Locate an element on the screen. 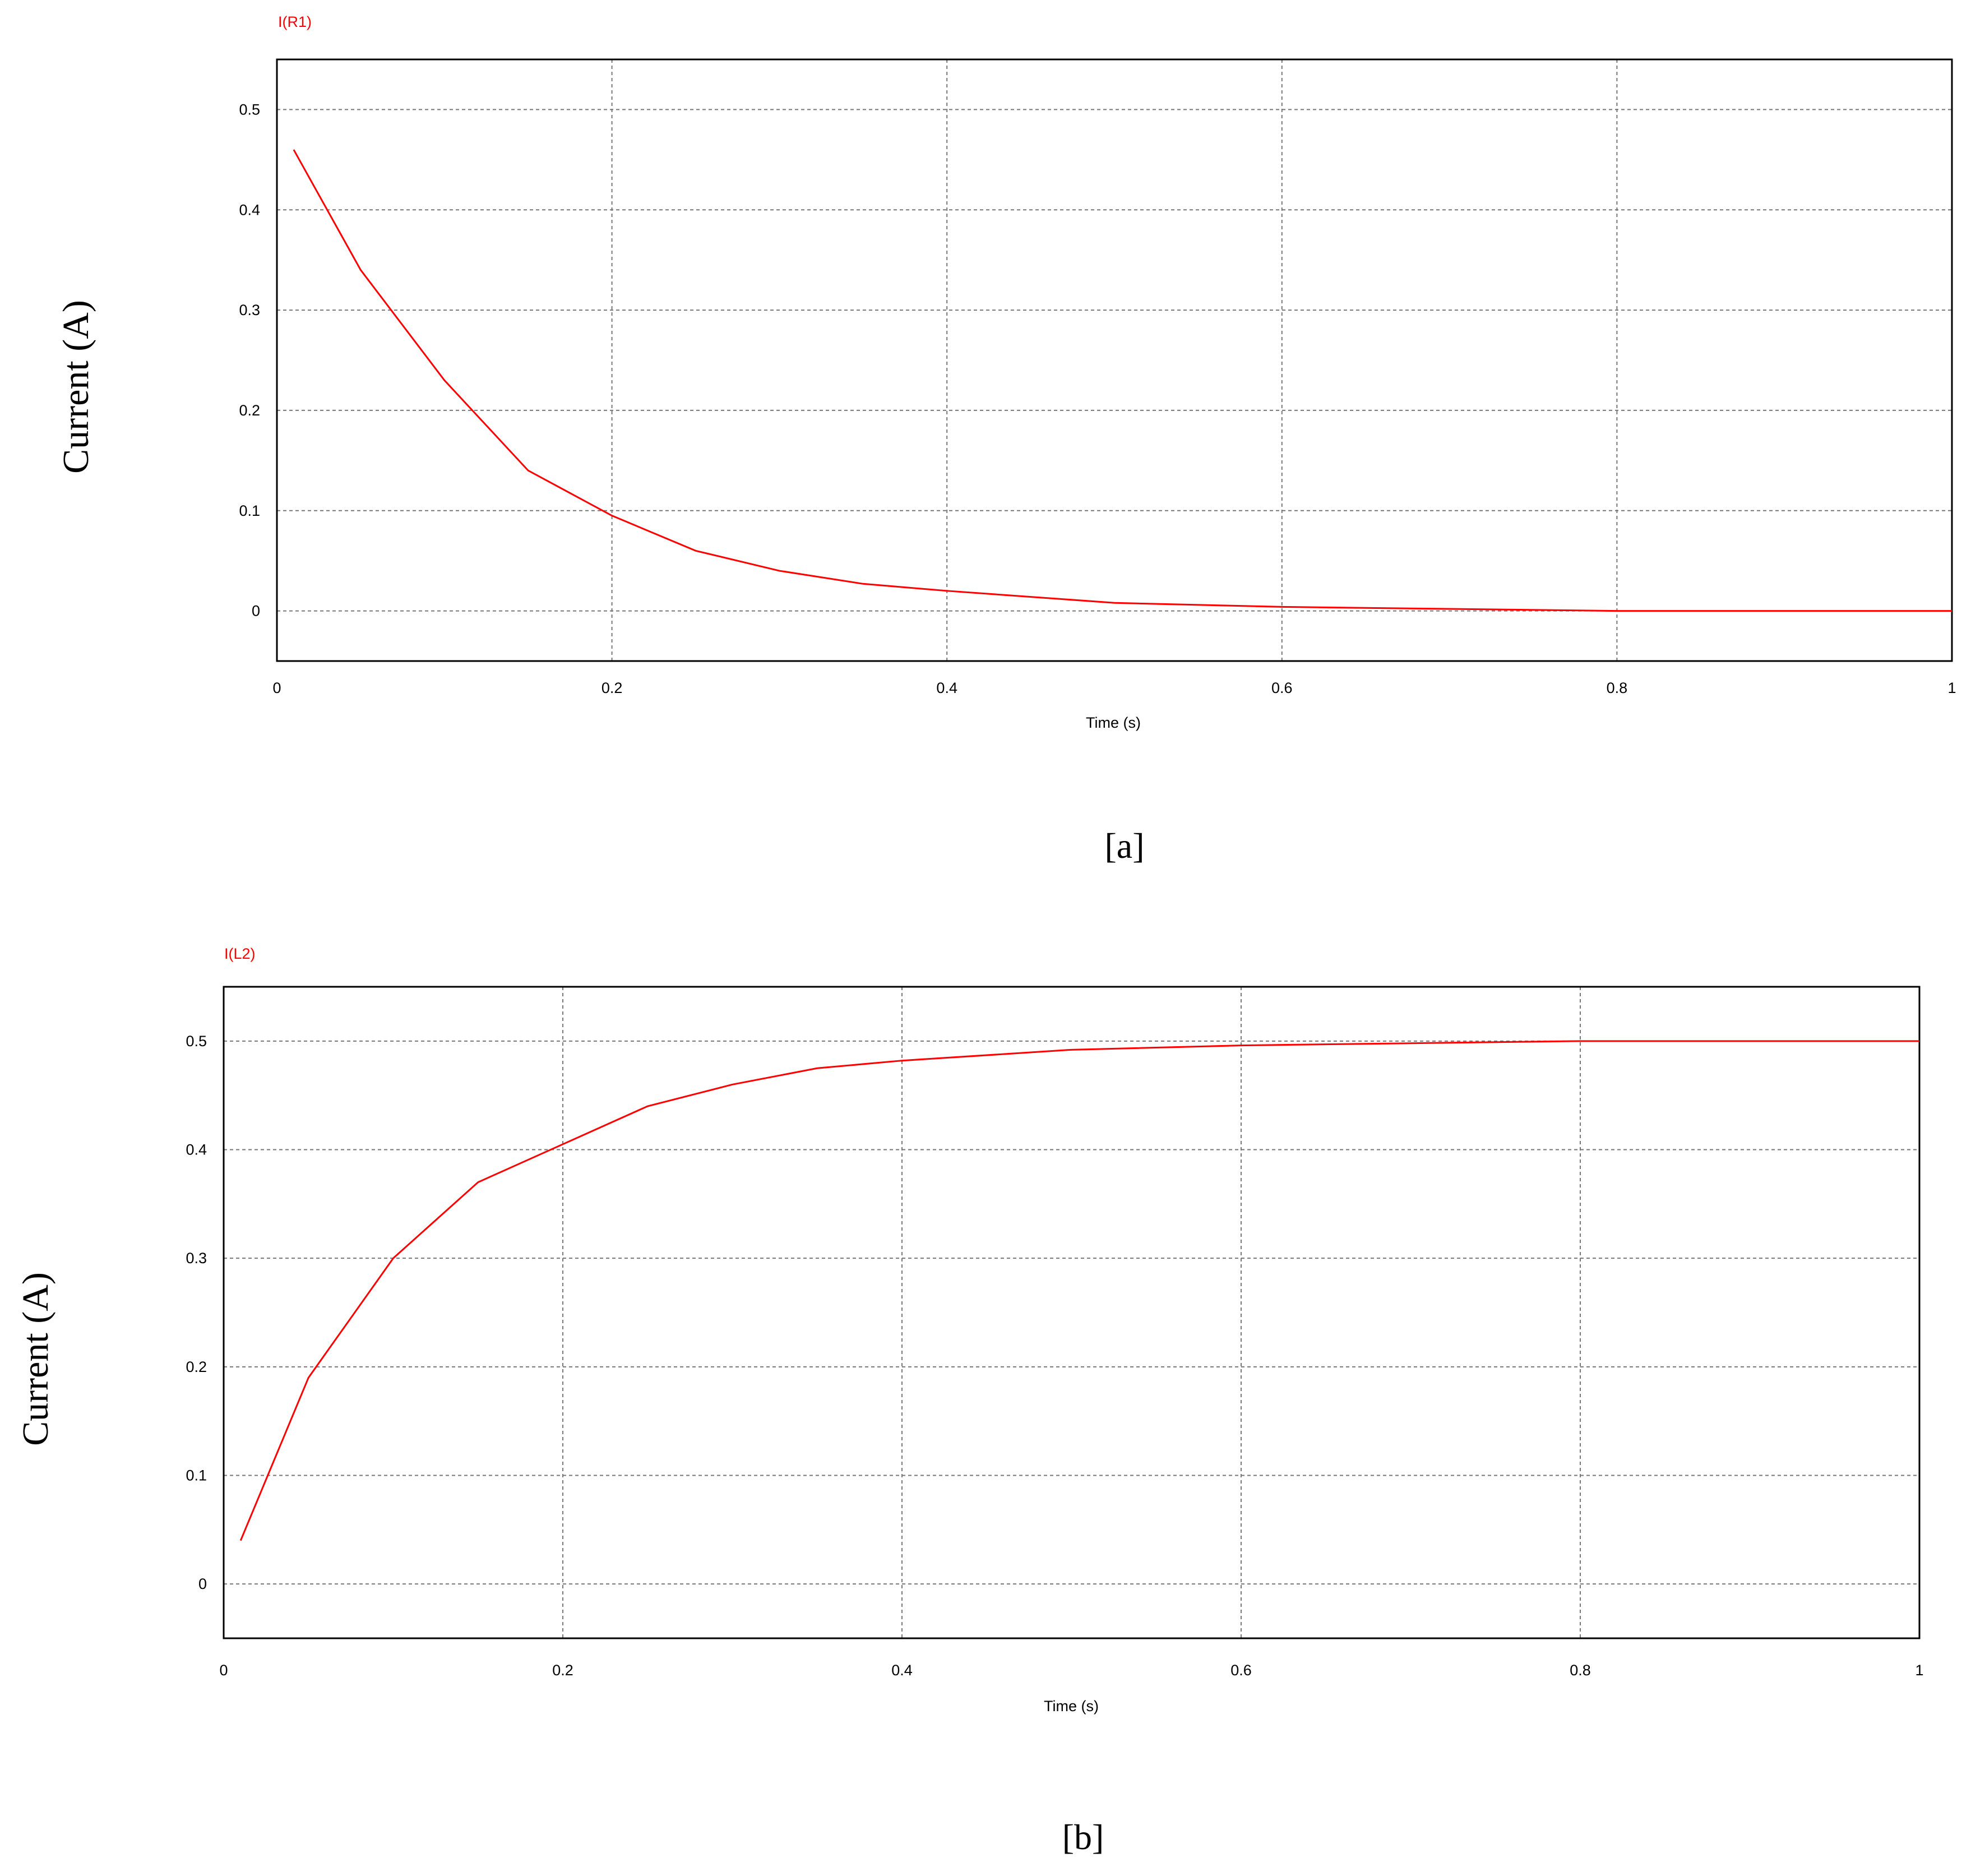  legend-label: I(R1) is located at coordinates (295, 21).